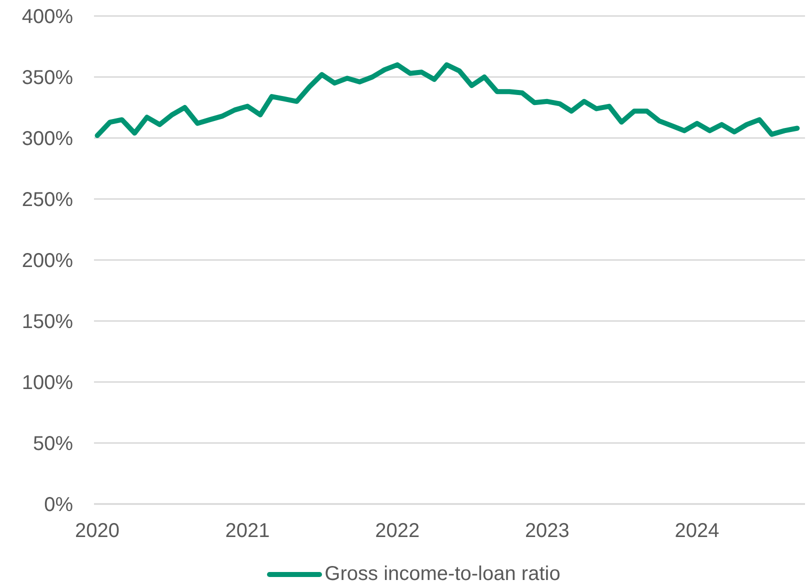 The height and width of the screenshot is (587, 808). What do you see at coordinates (547, 531) in the screenshot?
I see `x-tick-label: 2023` at bounding box center [547, 531].